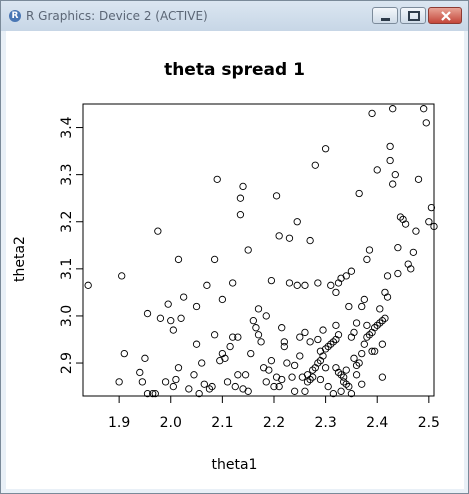 Image resolution: width=469 pixels, height=494 pixels. I want to click on title-bar: R R Graphics: Device 2 (ACTIVE), so click(234, 16).